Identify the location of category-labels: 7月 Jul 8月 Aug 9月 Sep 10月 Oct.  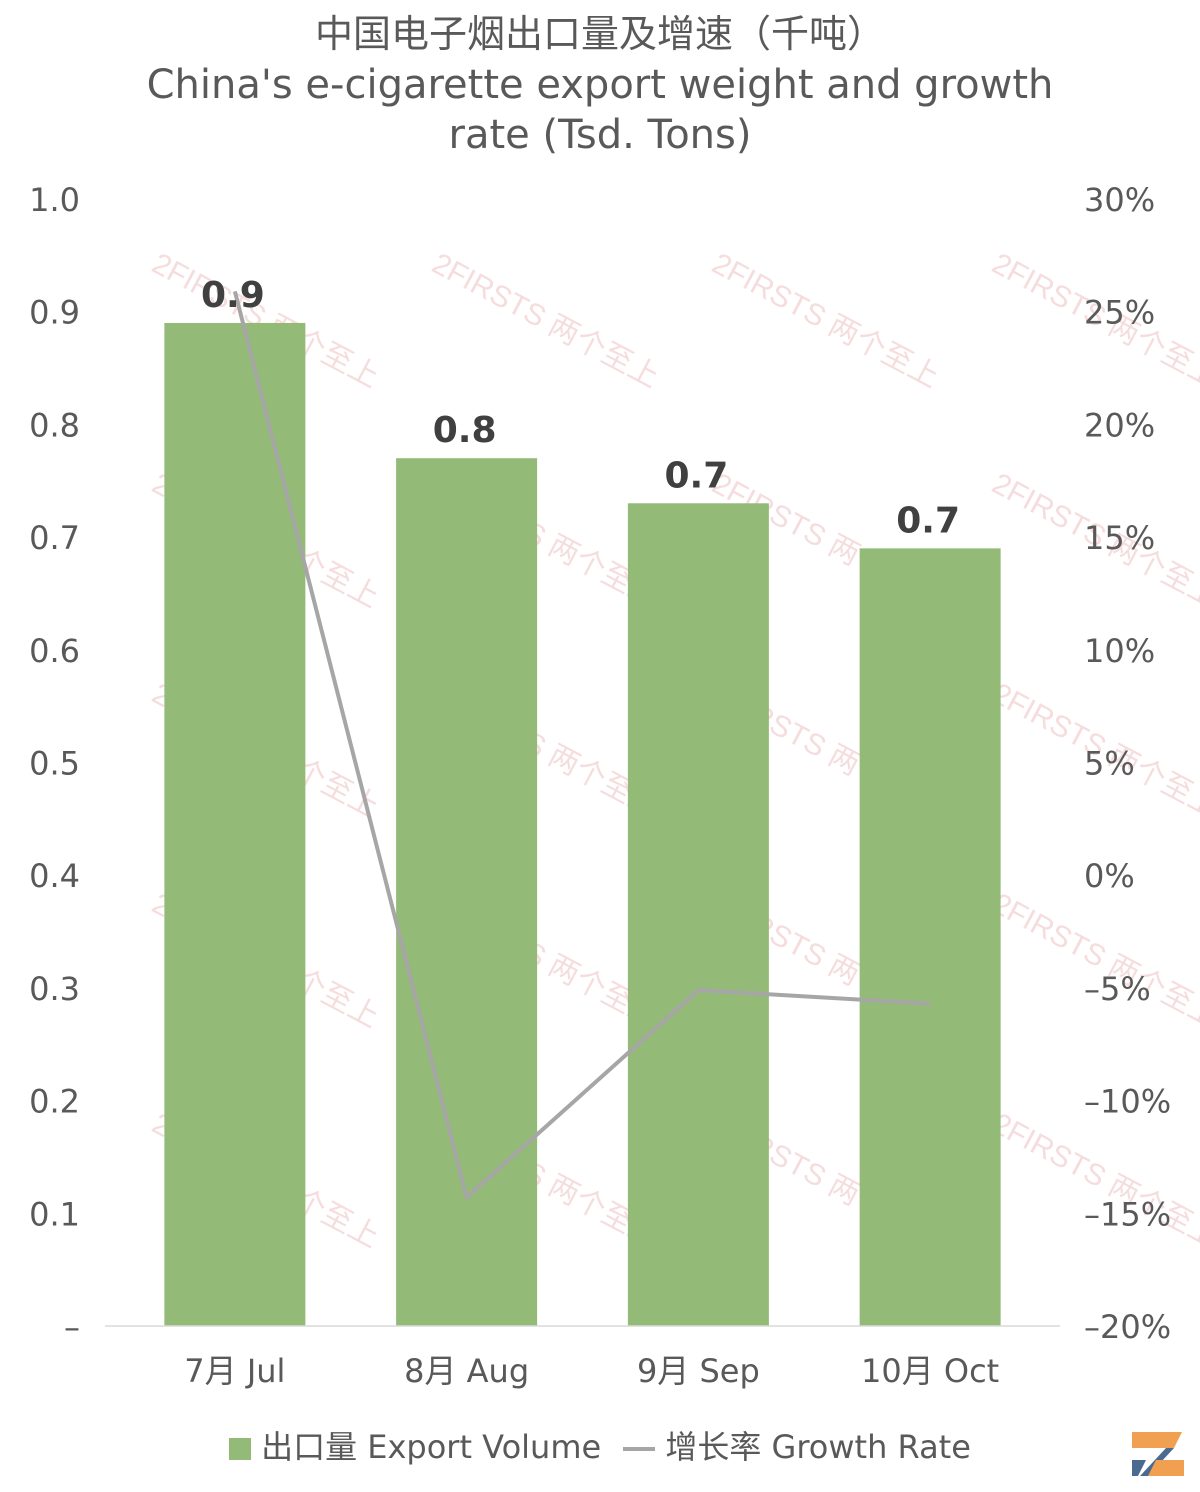
(591, 1371).